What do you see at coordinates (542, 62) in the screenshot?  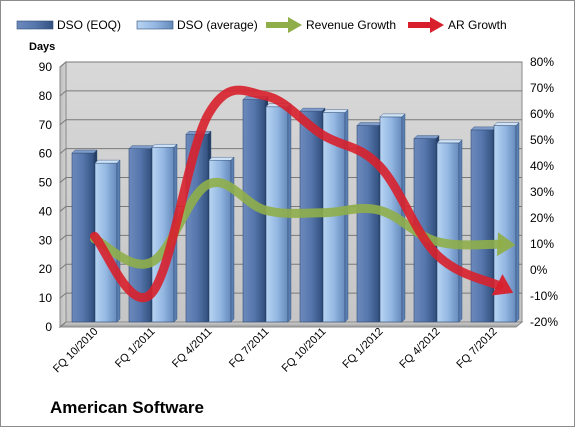 I see `y2-tick-label: 80%` at bounding box center [542, 62].